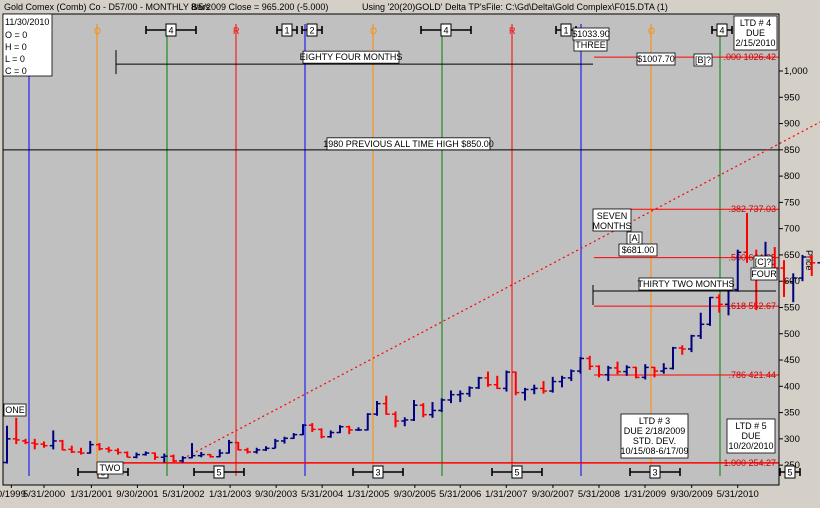 This screenshot has width=820, height=508. What do you see at coordinates (27, 45) in the screenshot?
I see `ohlc-panel` at bounding box center [27, 45].